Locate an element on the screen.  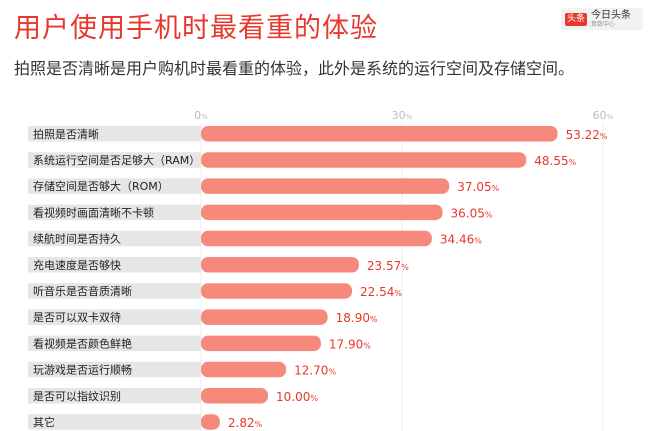
value-number: 48.55 is located at coordinates (551, 161).